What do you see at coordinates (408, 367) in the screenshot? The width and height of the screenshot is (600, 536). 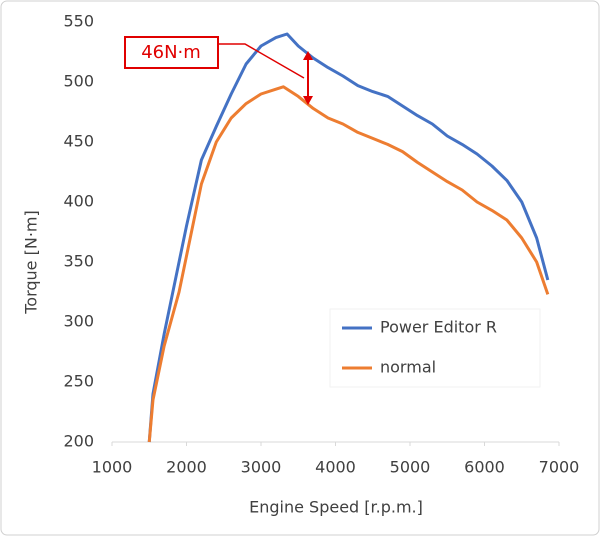 I see `legend-label: normal` at bounding box center [408, 367].